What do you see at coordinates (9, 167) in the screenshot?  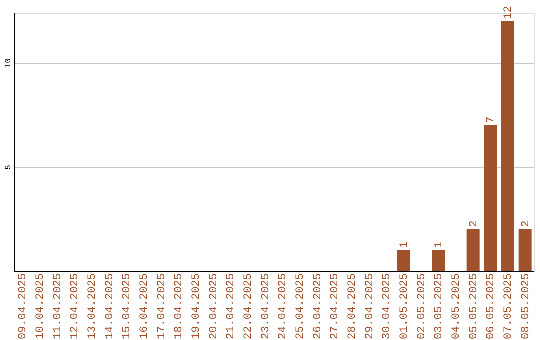 I see `y-tick-label: 5` at bounding box center [9, 167].